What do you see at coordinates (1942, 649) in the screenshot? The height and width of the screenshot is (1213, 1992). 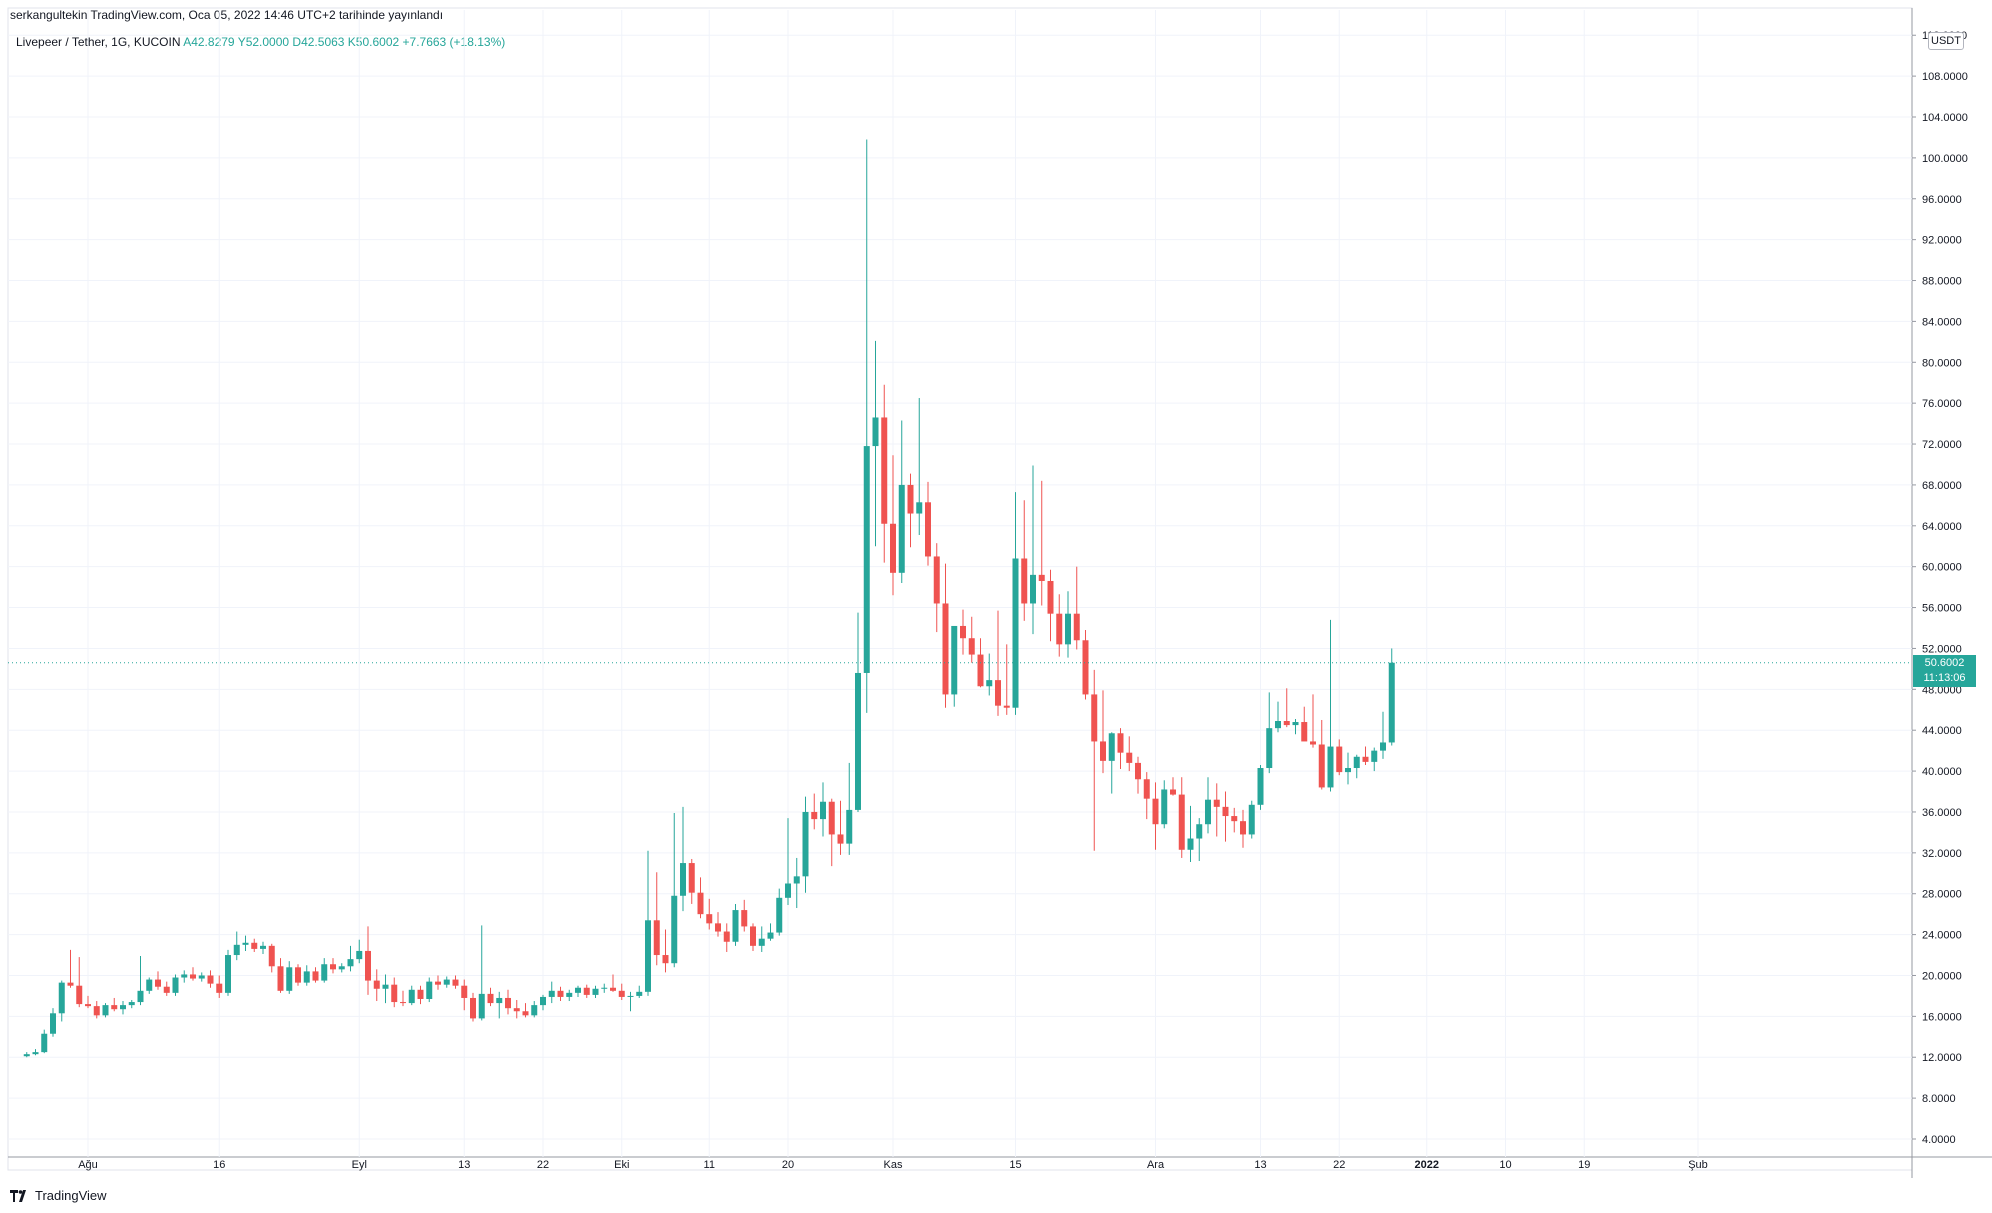 I see `y-tick-label: 52.0000` at bounding box center [1942, 649].